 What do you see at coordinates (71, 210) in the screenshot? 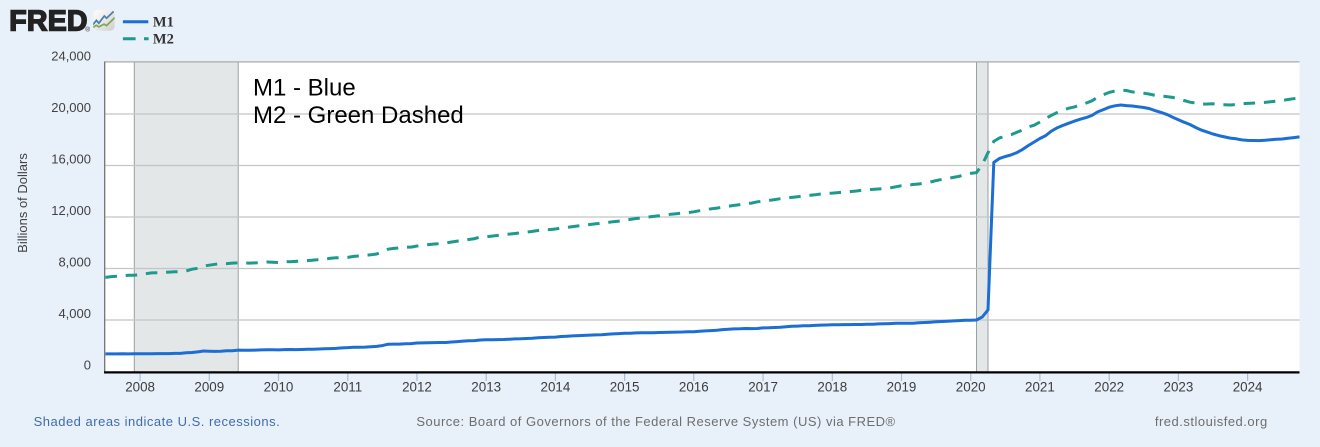
I see `svg-text: 12,000` at bounding box center [71, 210].